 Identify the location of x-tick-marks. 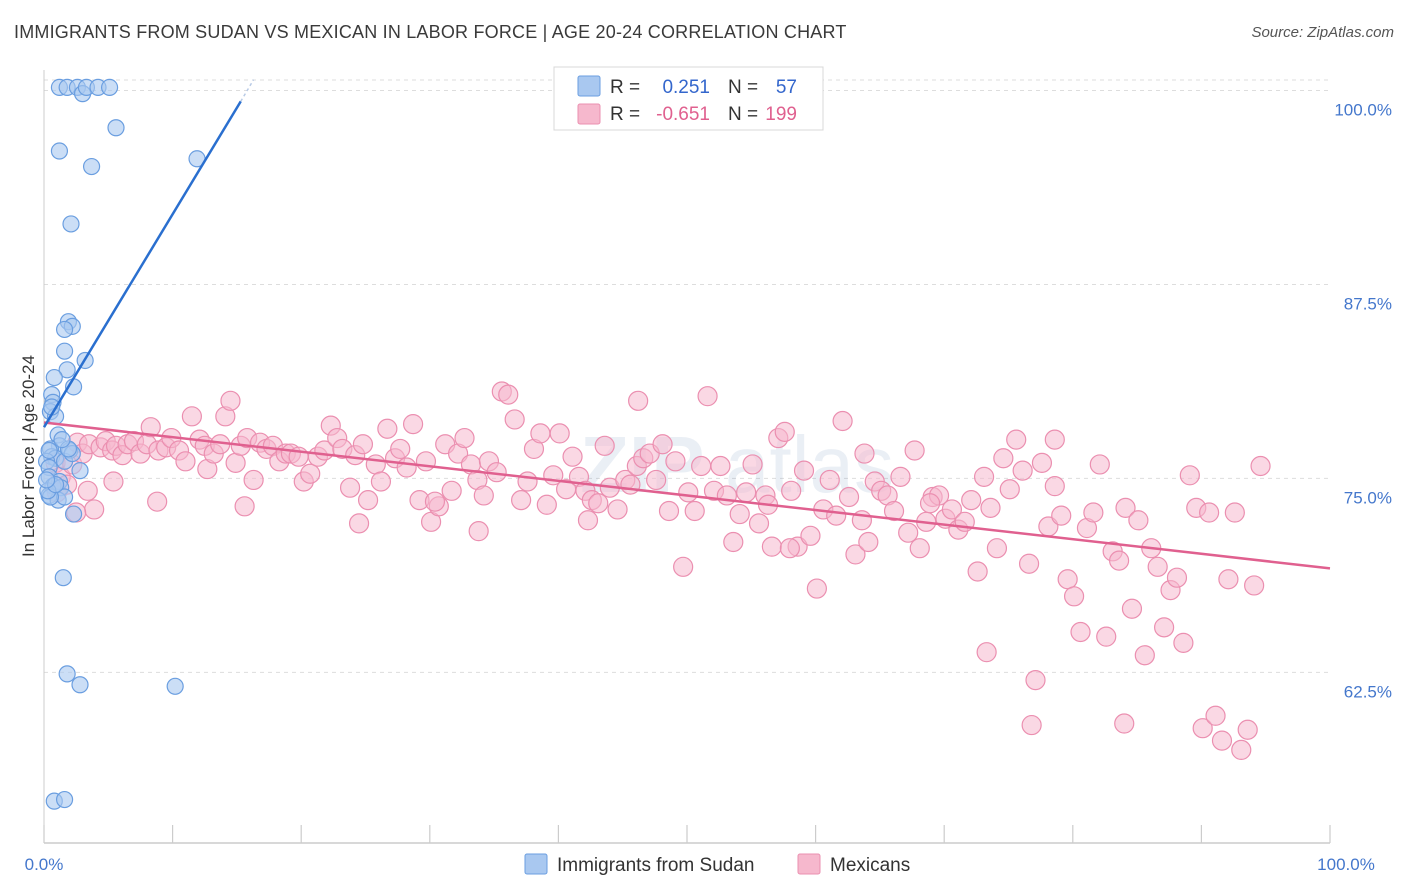
(687, 834).